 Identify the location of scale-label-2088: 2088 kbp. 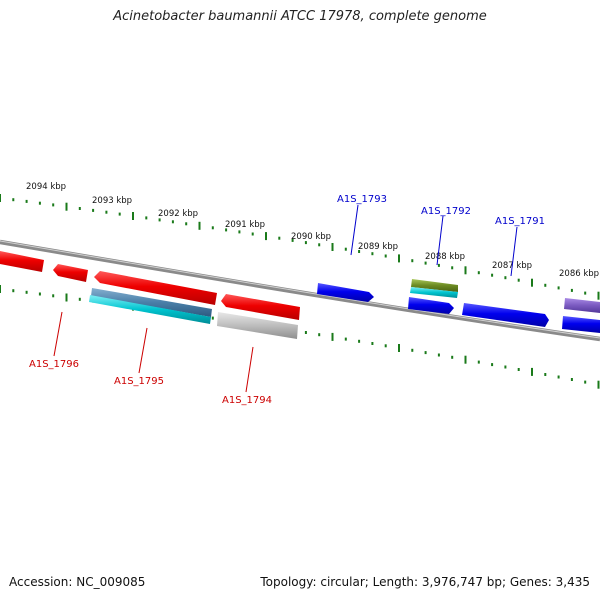
(445, 257).